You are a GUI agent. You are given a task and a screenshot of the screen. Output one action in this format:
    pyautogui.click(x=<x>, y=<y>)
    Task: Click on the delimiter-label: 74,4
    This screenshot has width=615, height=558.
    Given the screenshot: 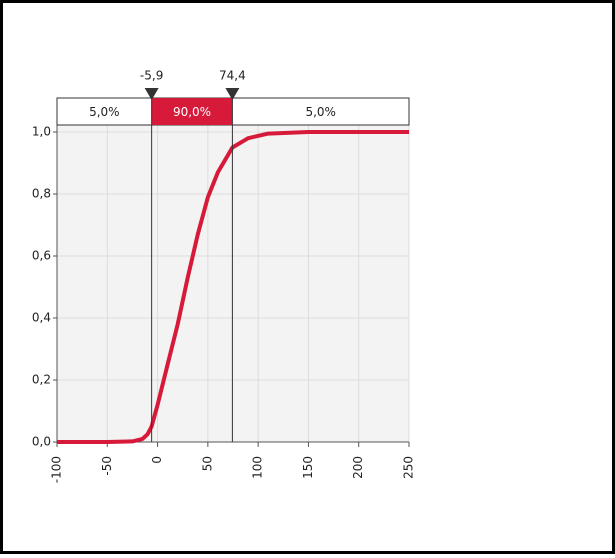 What is the action you would take?
    pyautogui.click(x=232, y=76)
    